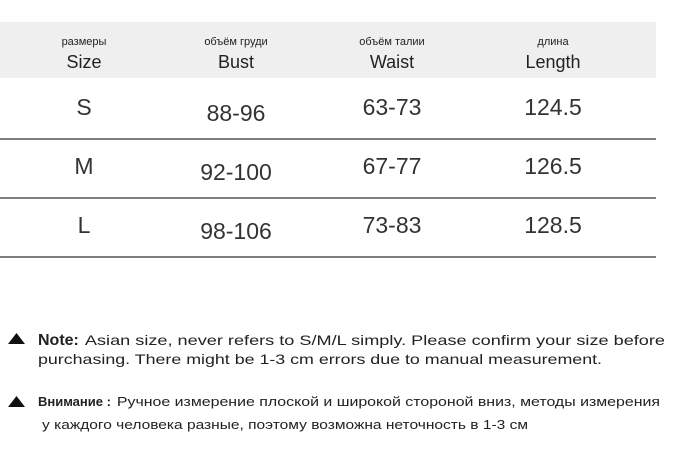 The width and height of the screenshot is (676, 456). I want to click on note-label: Note:, so click(58, 340).